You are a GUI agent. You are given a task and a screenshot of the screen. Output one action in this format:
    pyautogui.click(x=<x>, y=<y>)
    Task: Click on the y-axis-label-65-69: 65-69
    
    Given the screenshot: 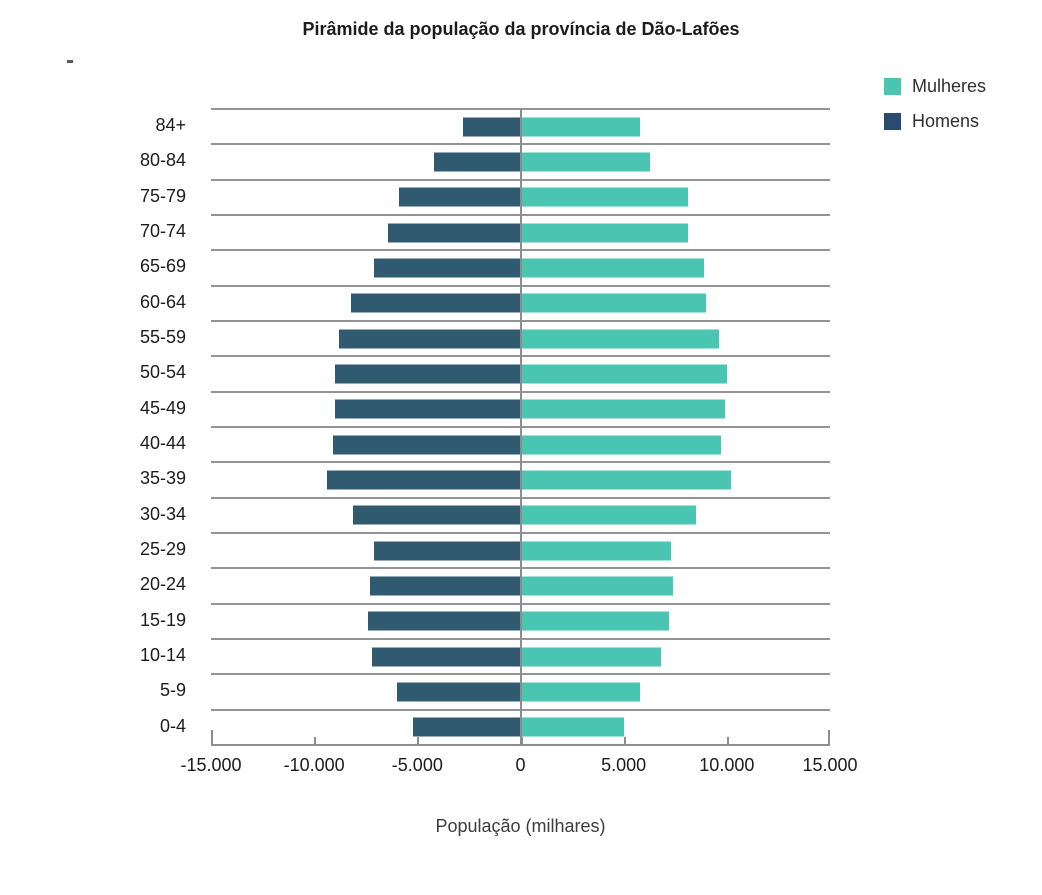 What is the action you would take?
    pyautogui.click(x=162, y=266)
    